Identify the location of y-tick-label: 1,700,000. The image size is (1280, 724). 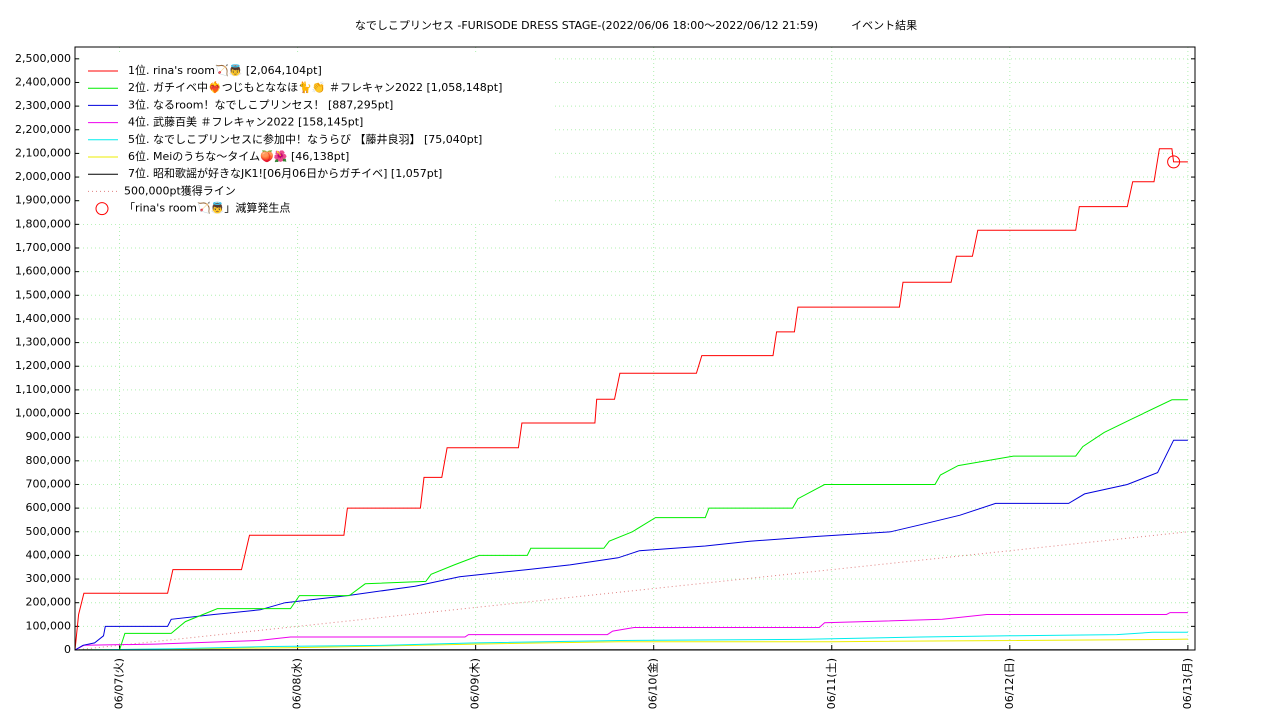
(43, 247).